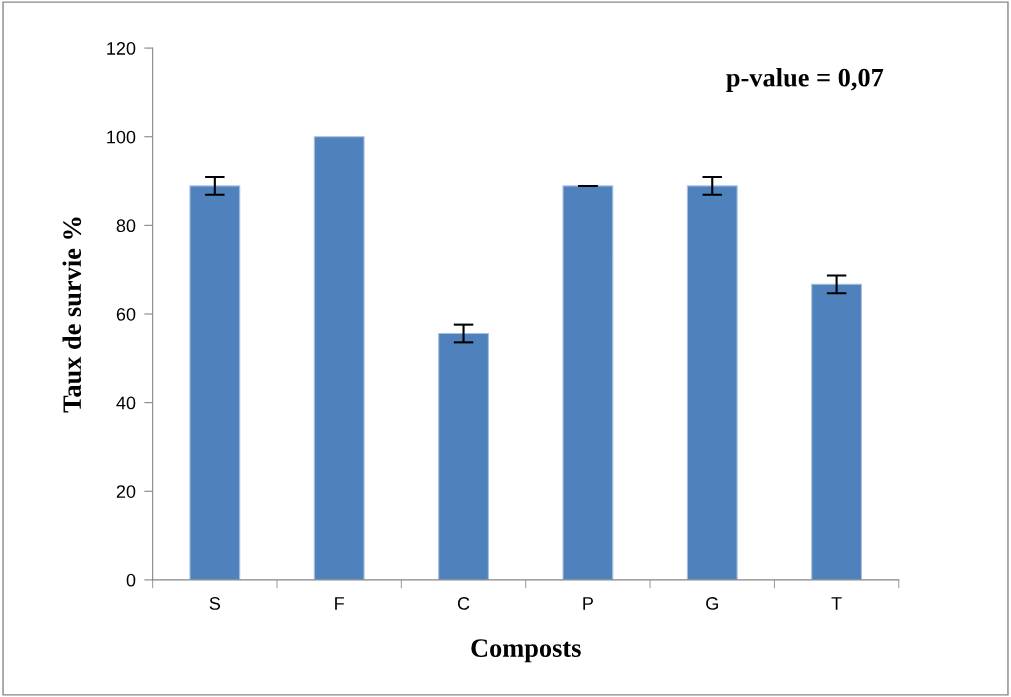  I want to click on x-tick-label: S, so click(215, 603).